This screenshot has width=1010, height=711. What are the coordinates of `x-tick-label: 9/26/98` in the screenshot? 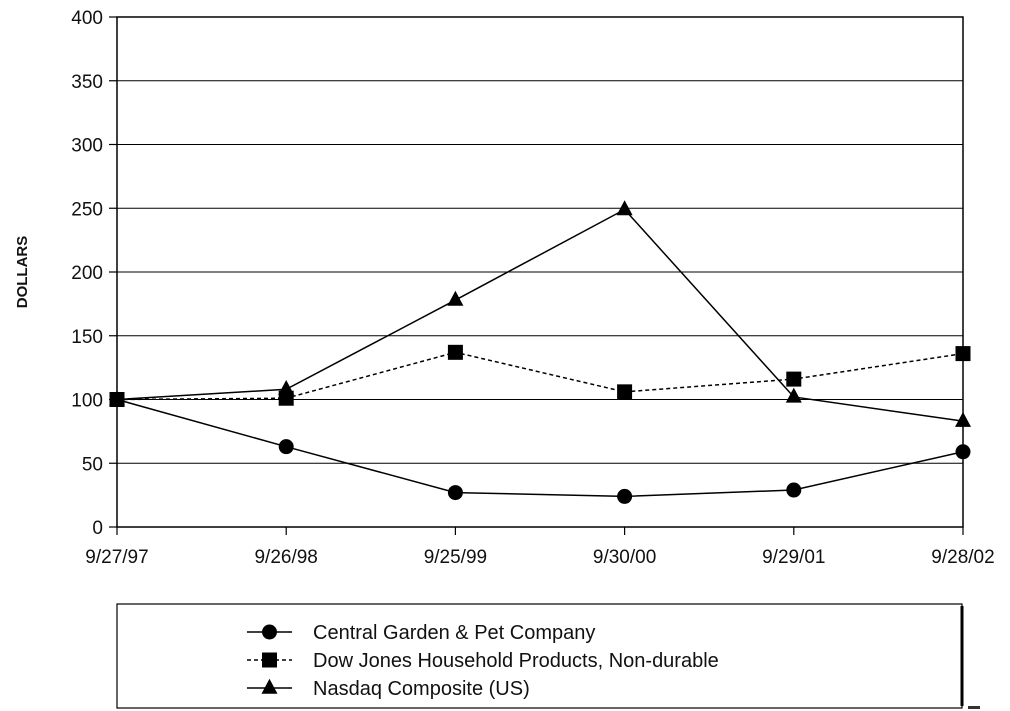 It's located at (285, 557).